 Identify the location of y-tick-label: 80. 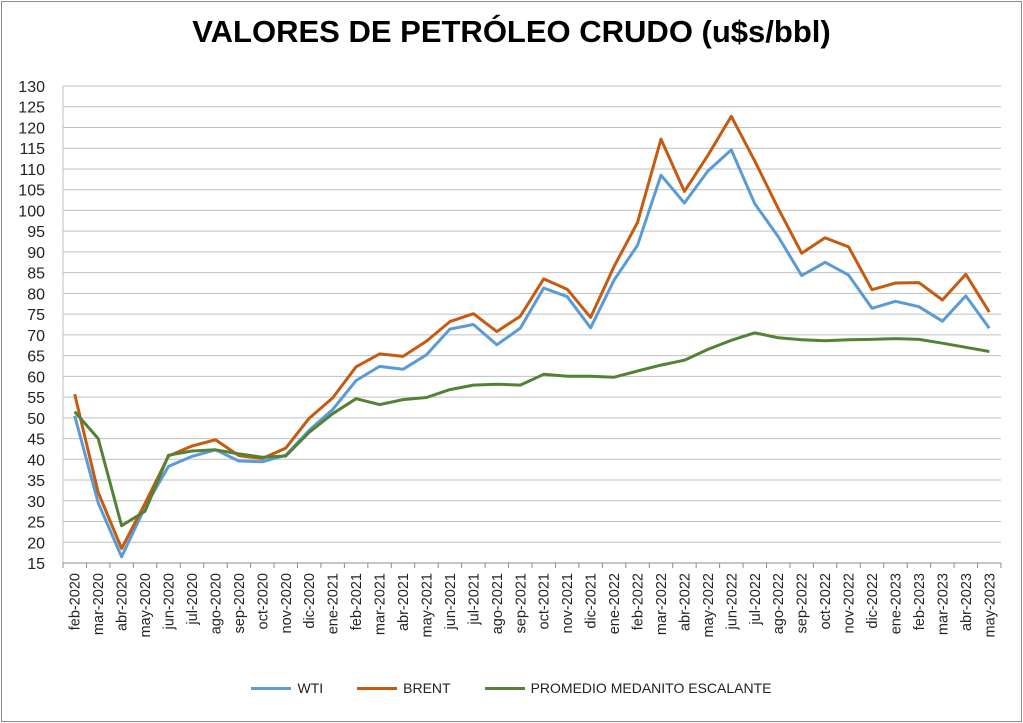
(36, 294).